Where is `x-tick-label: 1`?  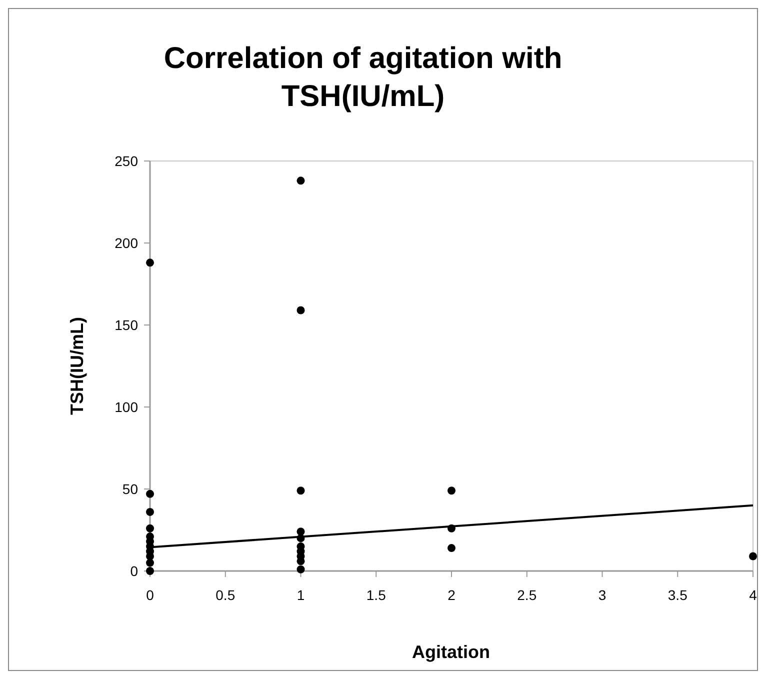 x-tick-label: 1 is located at coordinates (300, 595).